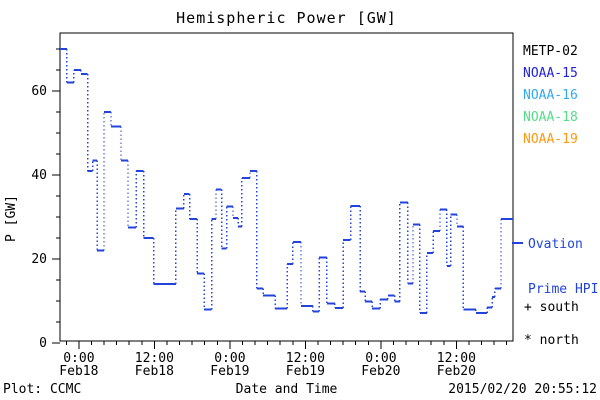 This screenshot has width=600, height=400. Describe the element at coordinates (286, 389) in the screenshot. I see `x-axis-label: Date and Time` at that location.